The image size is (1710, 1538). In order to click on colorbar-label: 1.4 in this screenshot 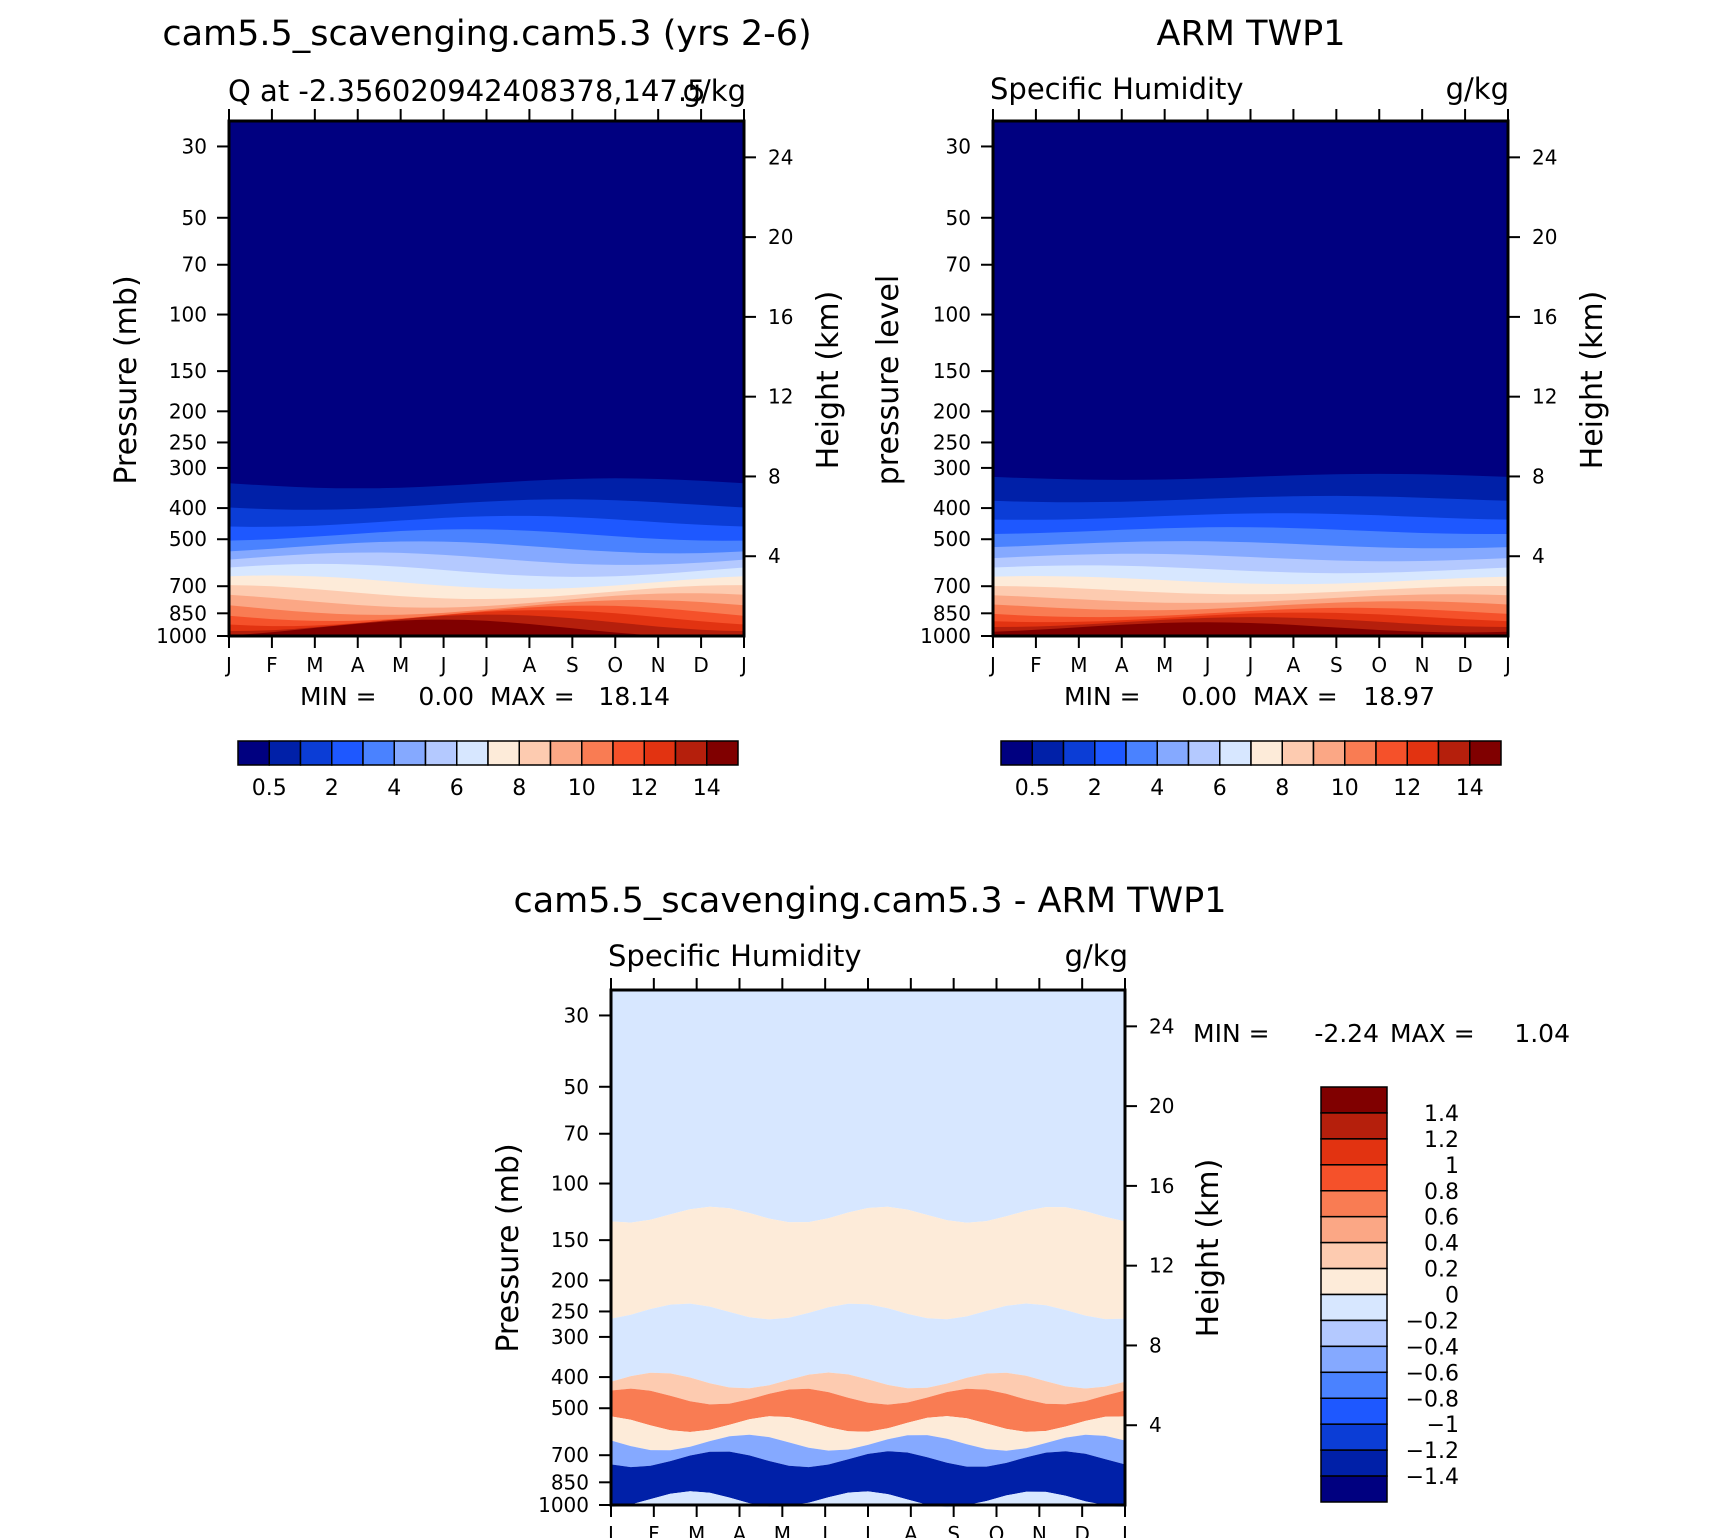, I will do `click(1441, 1114)`.